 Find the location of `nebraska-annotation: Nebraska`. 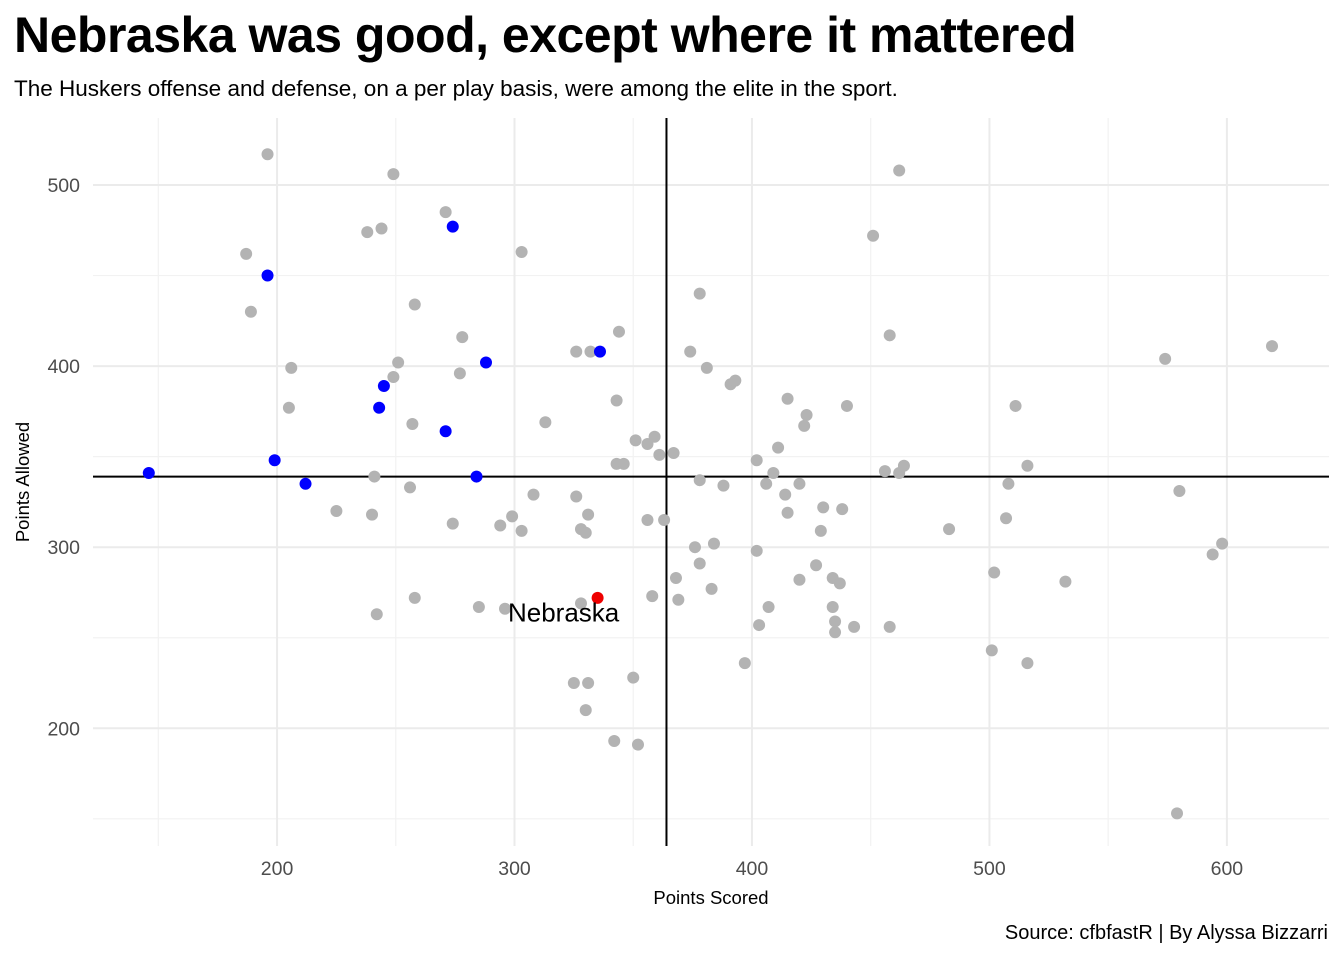

nebraska-annotation: Nebraska is located at coordinates (564, 612).